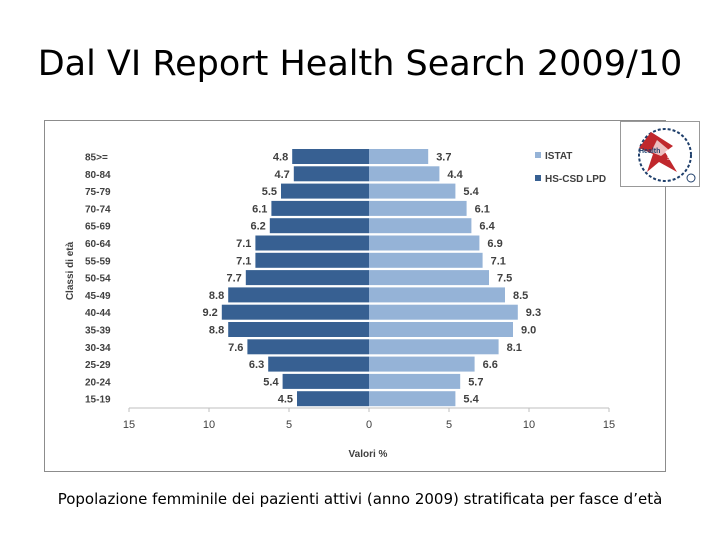 This screenshot has width=720, height=540. What do you see at coordinates (271, 382) in the screenshot?
I see `value-label-hs-csd: 5.4` at bounding box center [271, 382].